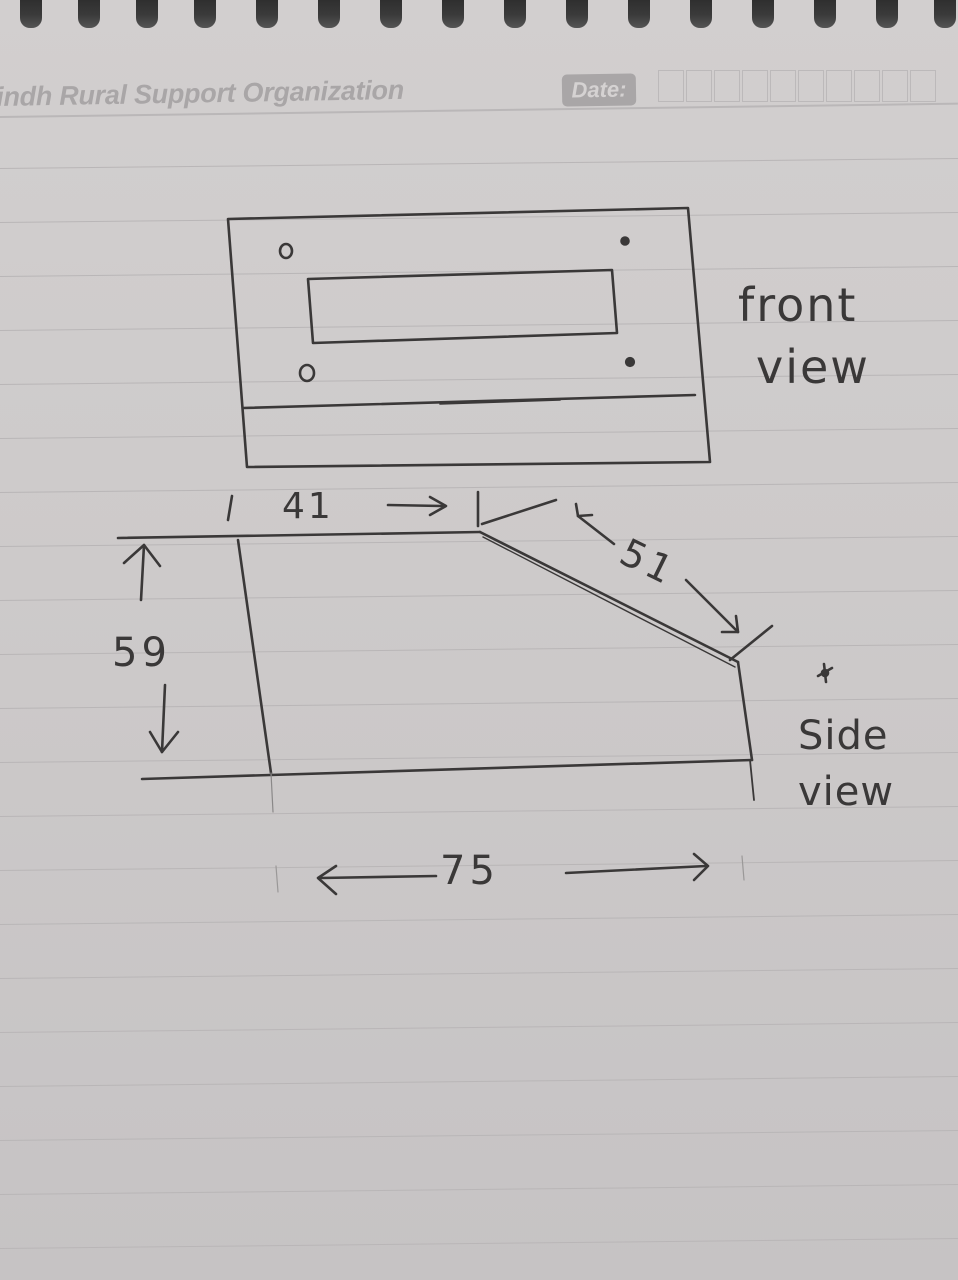 Image resolution: width=958 pixels, height=1280 pixels. What do you see at coordinates (307, 373) in the screenshot?
I see `front-hole-bottom-left` at bounding box center [307, 373].